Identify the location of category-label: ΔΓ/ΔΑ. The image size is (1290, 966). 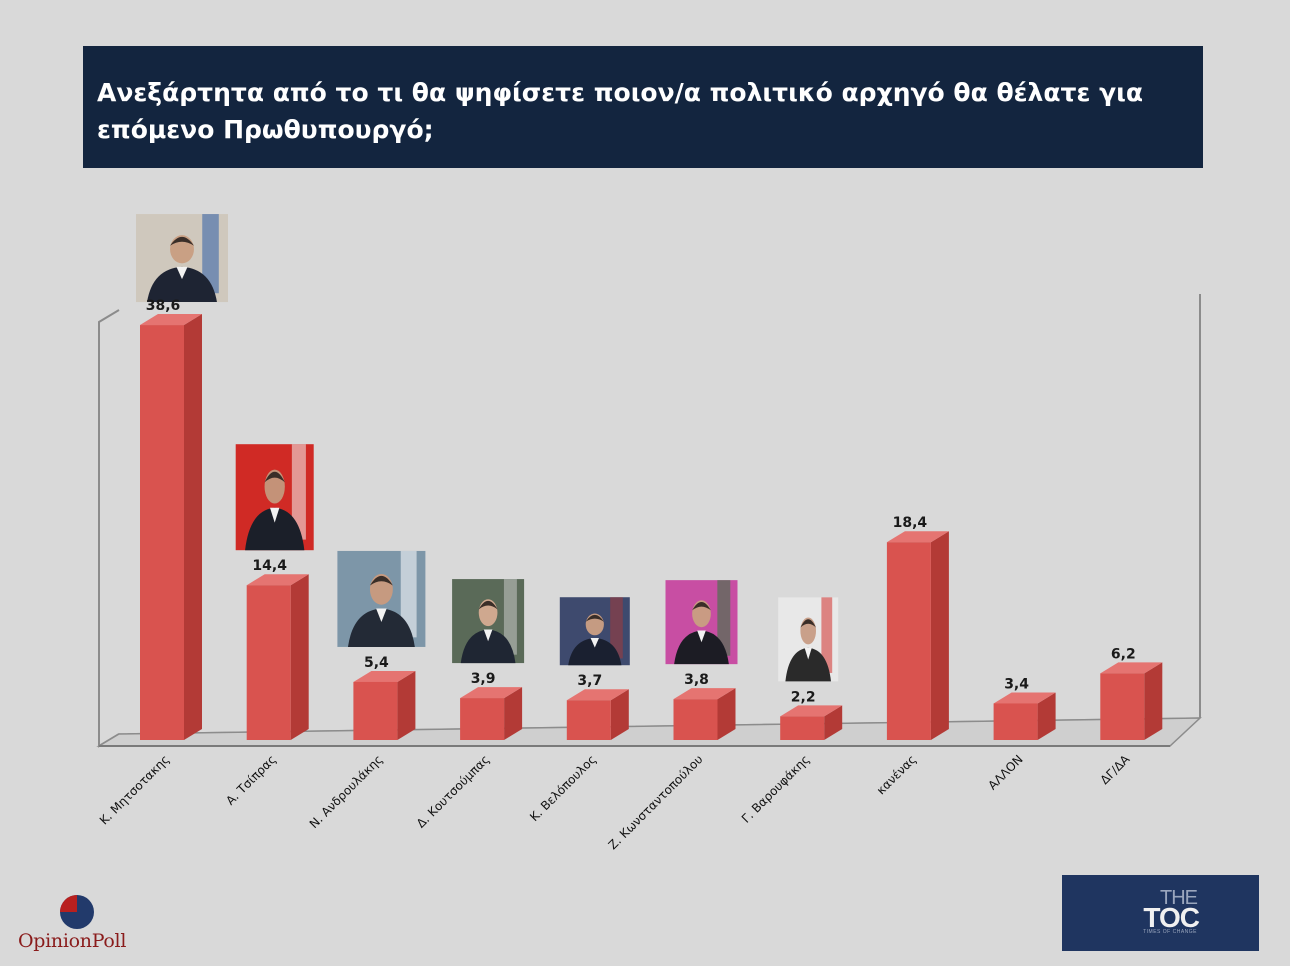
(1115, 769).